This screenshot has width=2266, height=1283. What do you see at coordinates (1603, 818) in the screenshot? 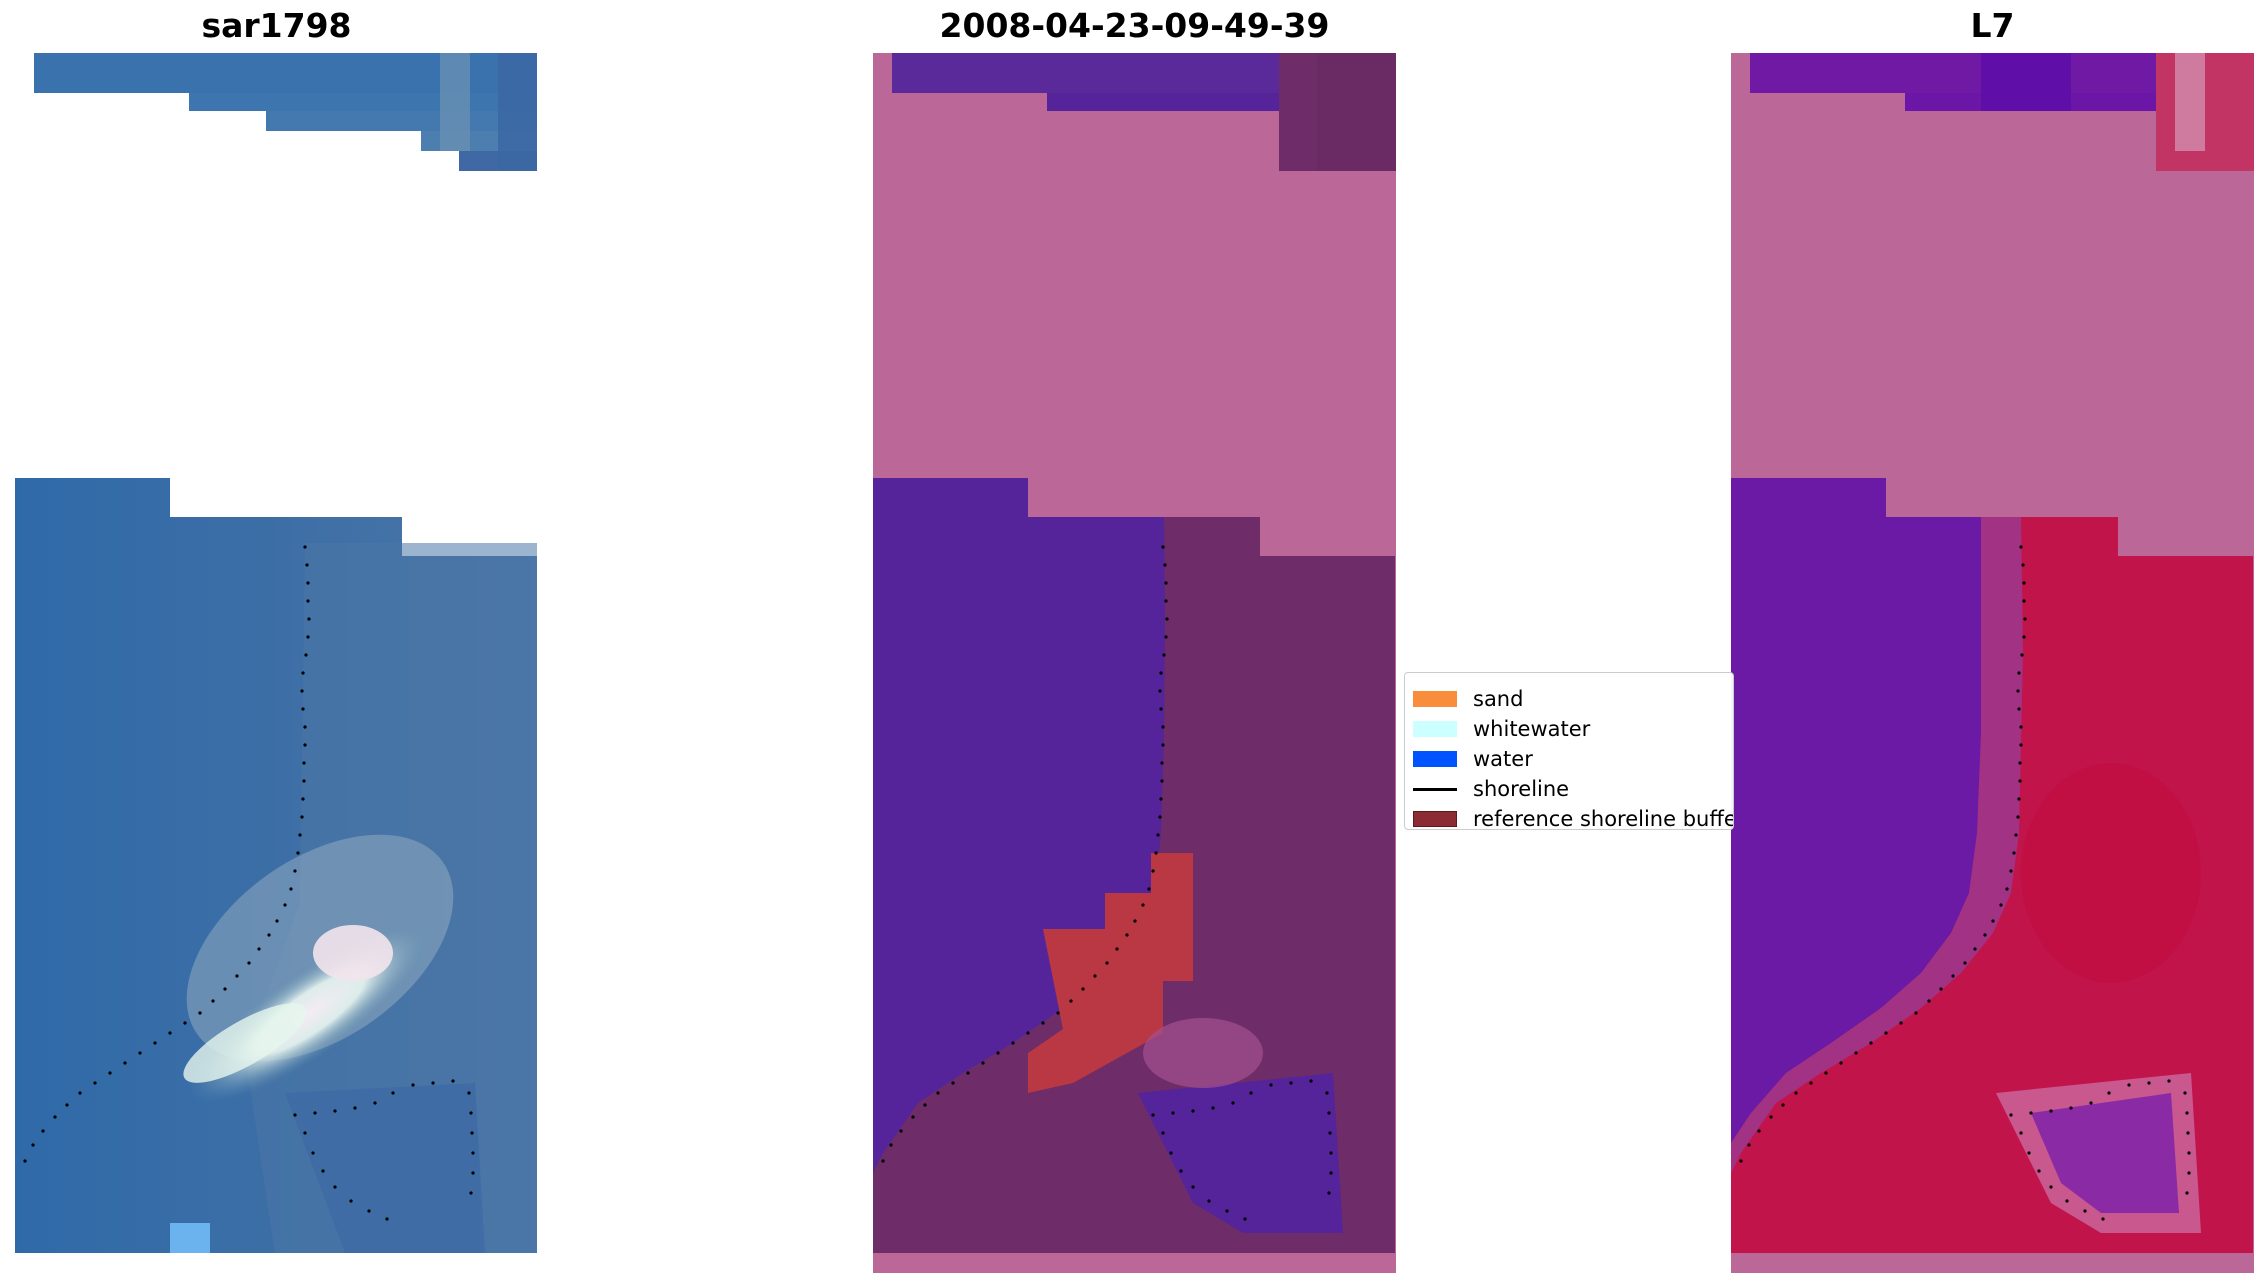
I see `legend-label-reference-buffer: reference shoreline buffer` at bounding box center [1603, 818].